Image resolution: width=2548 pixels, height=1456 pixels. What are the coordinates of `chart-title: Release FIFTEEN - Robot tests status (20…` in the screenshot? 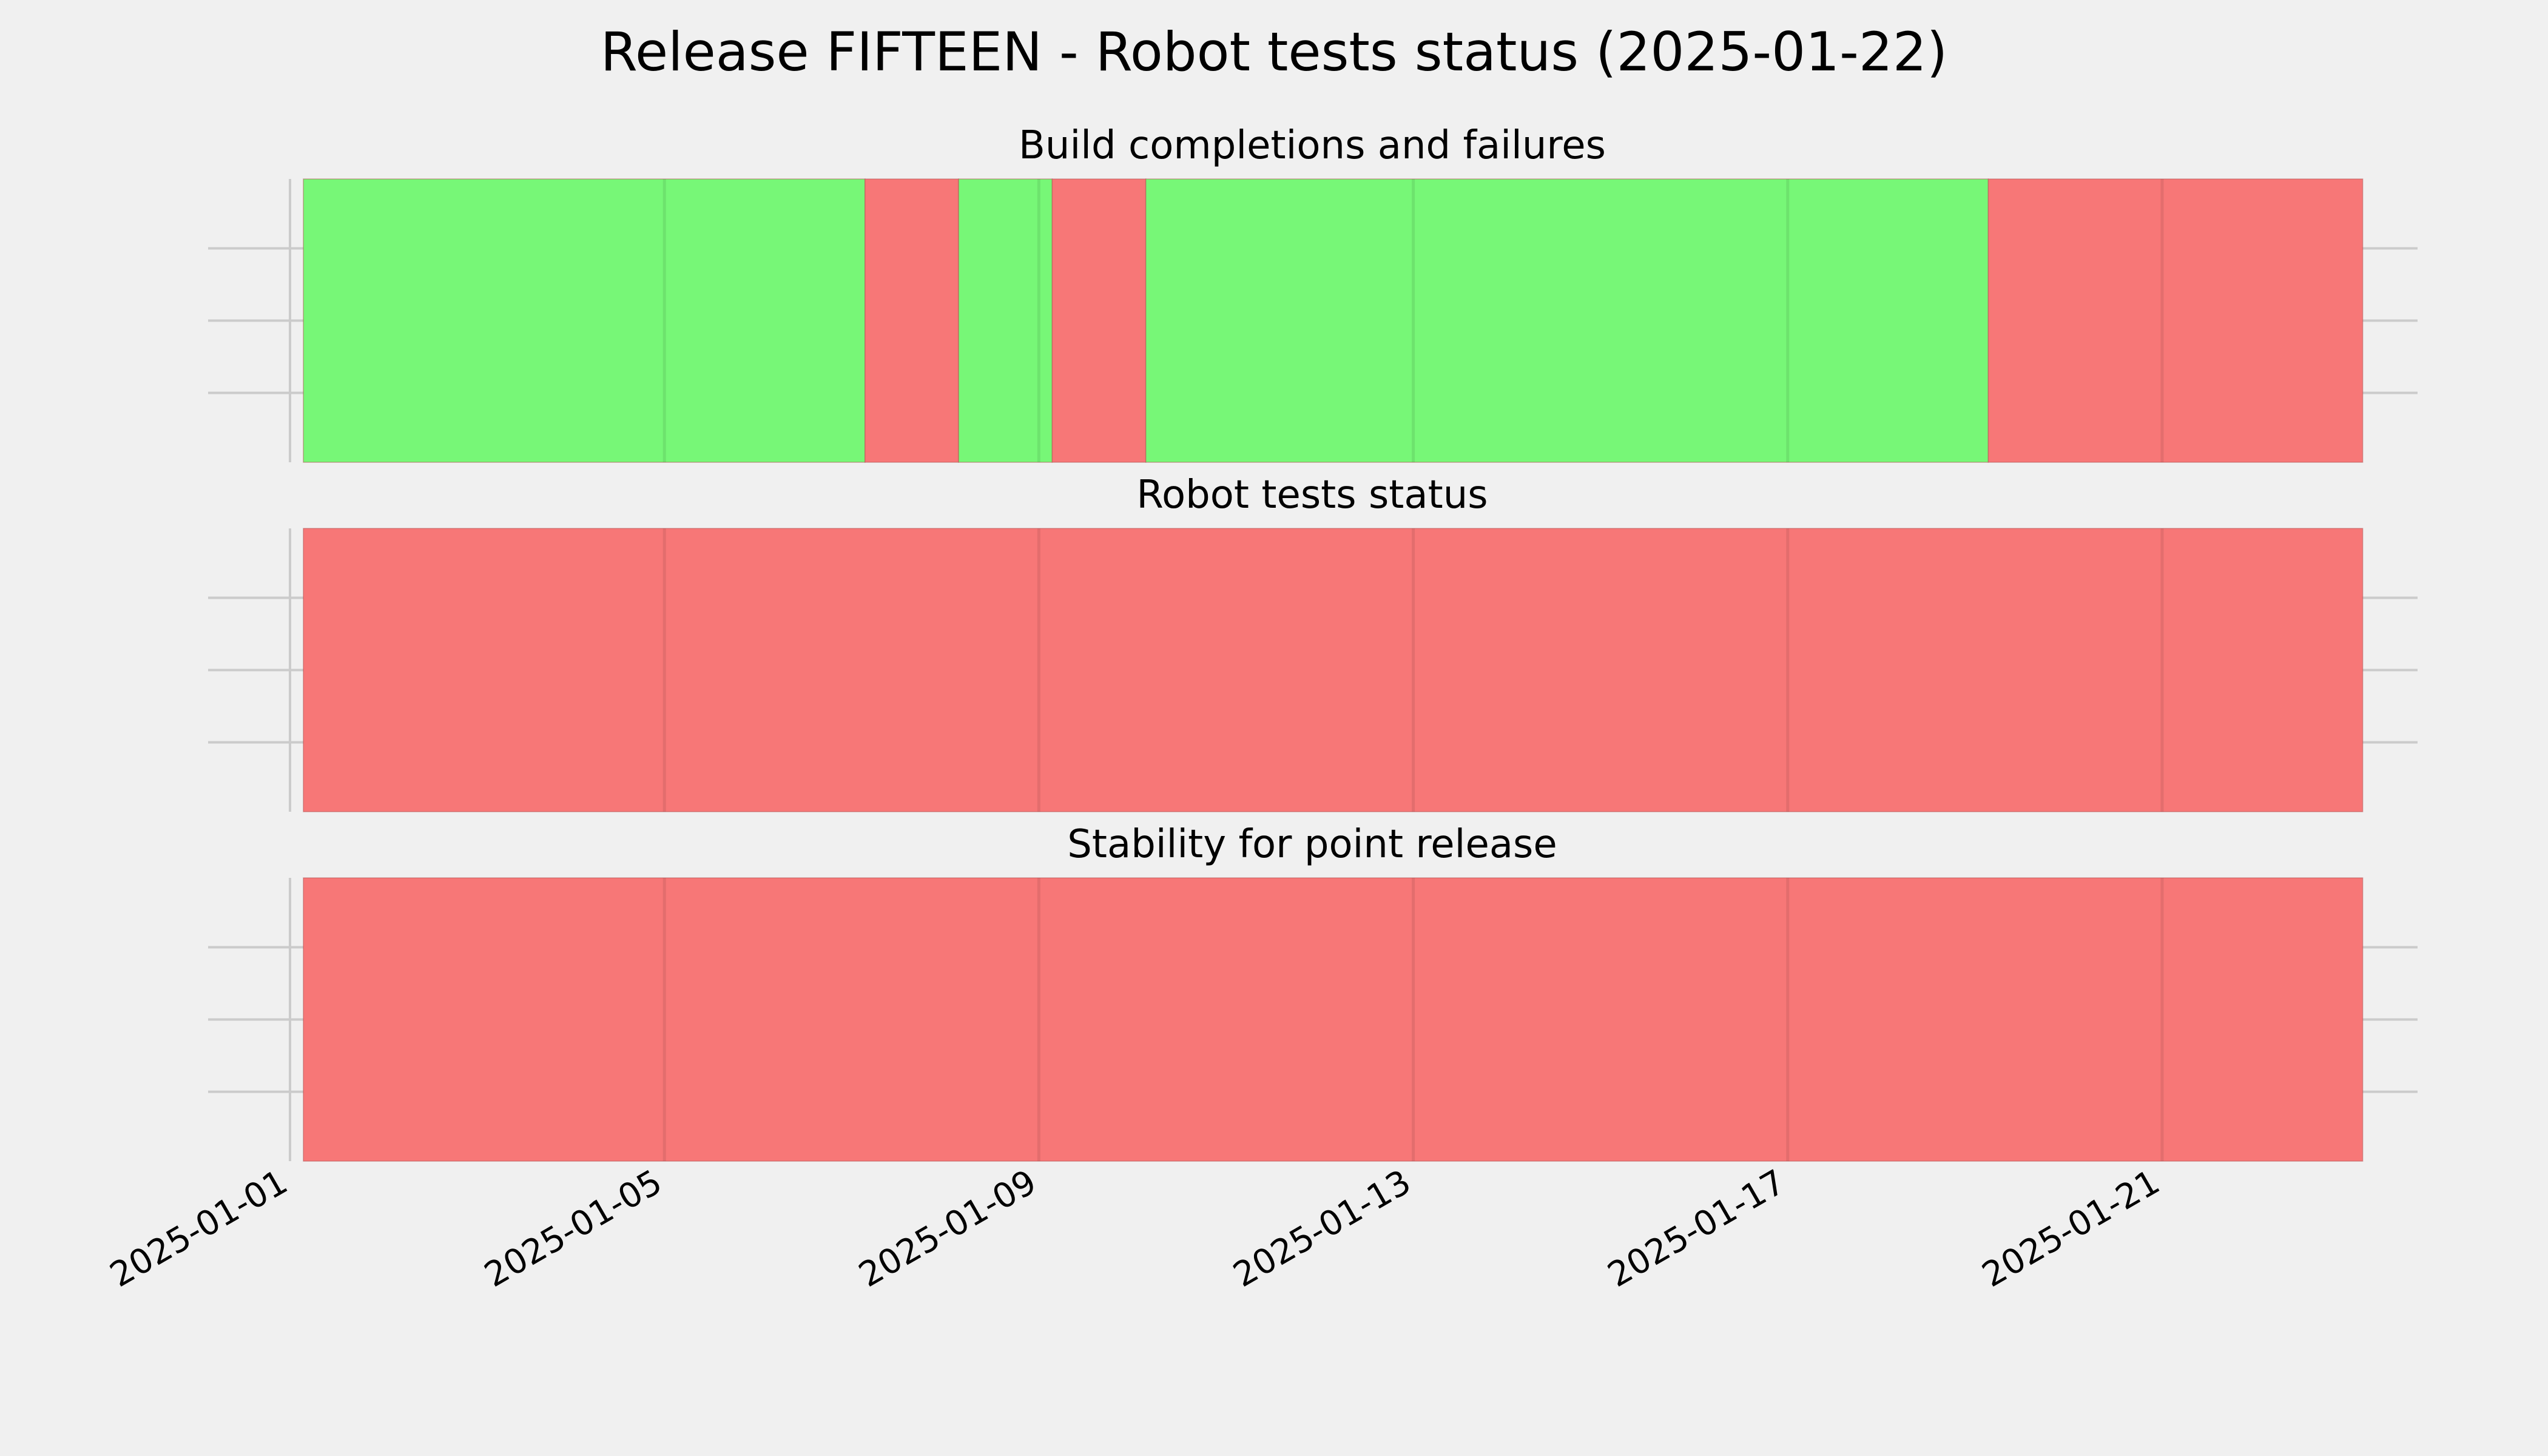 It's located at (1274, 52).